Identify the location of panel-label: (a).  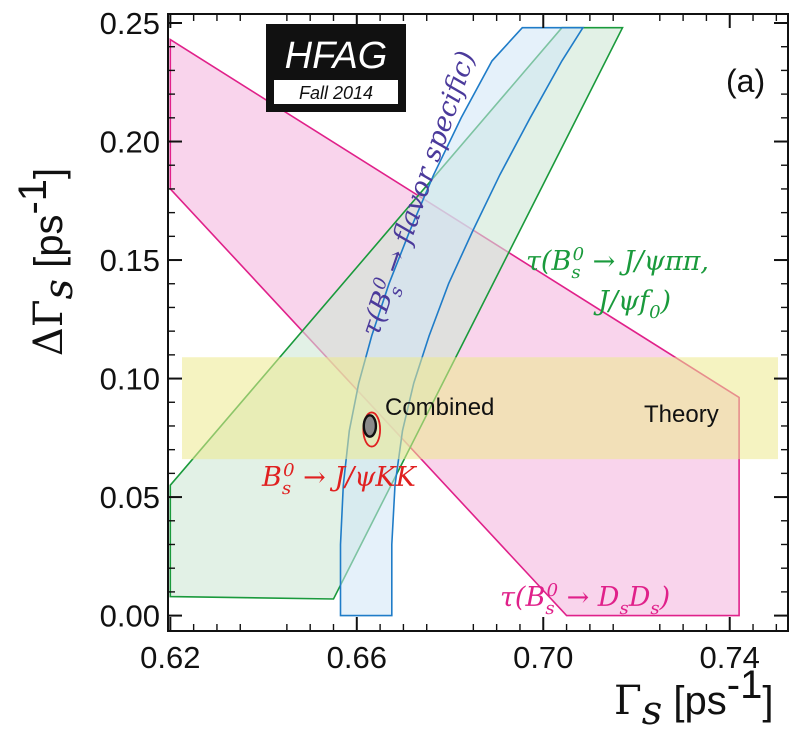
(745, 81).